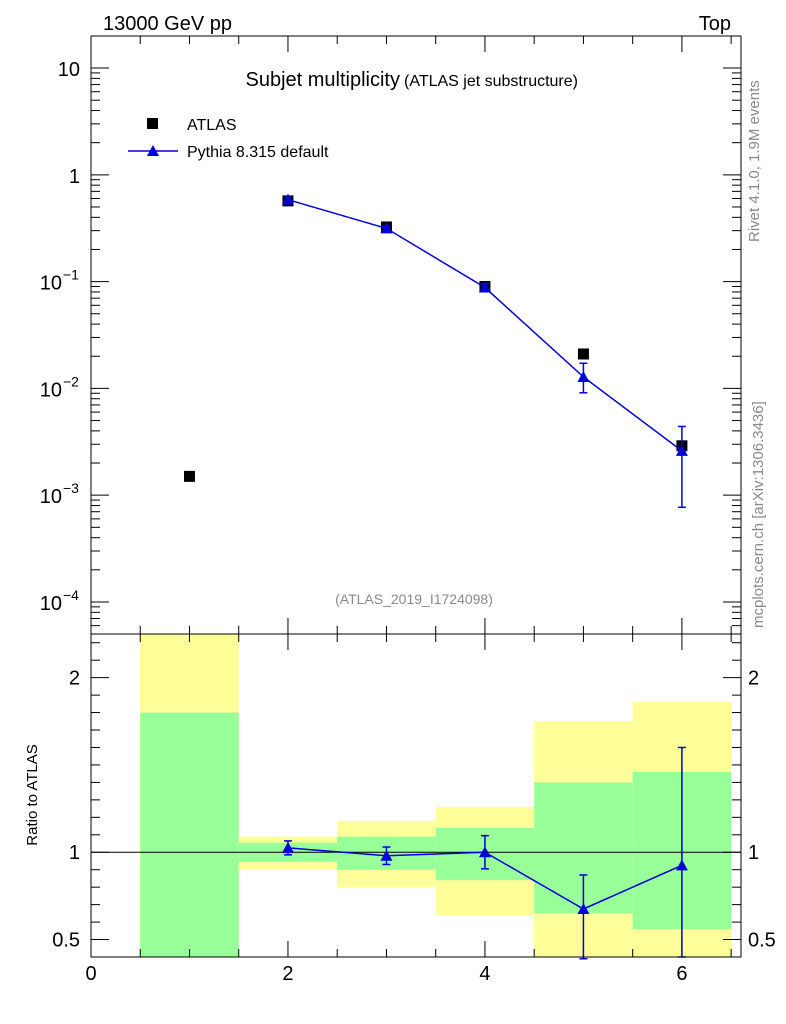 The width and height of the screenshot is (786, 1024). I want to click on ratio-xtick-label: 0, so click(90, 974).